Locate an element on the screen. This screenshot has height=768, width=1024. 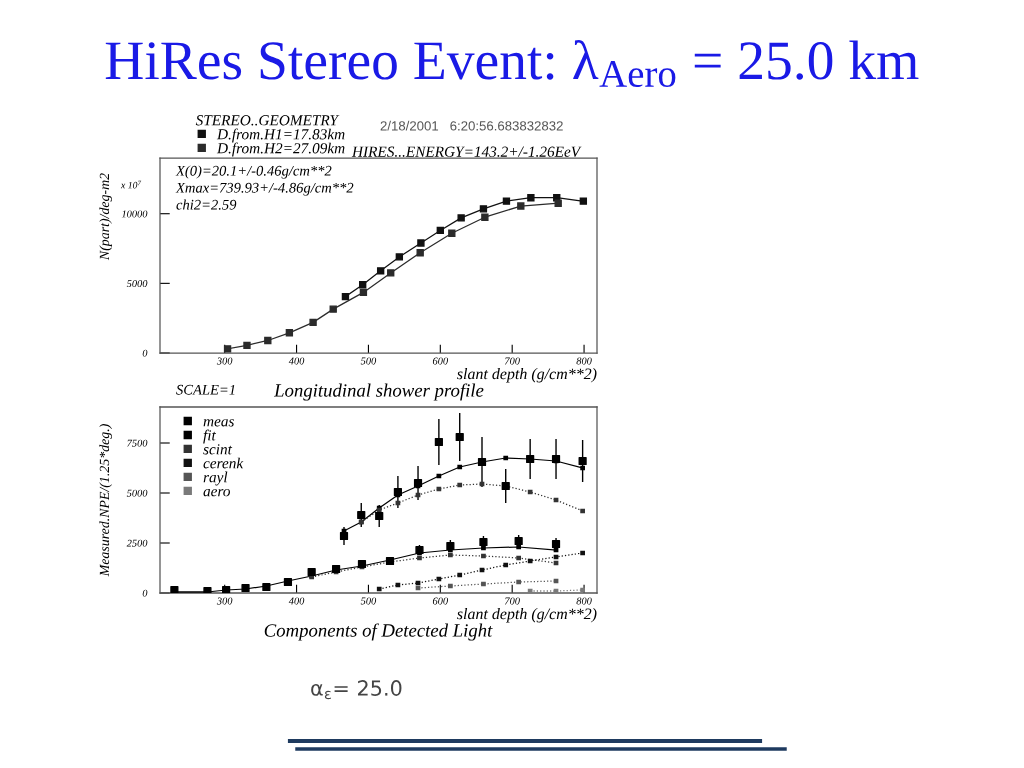
y-tick-label: 10000 is located at coordinates (134, 214).